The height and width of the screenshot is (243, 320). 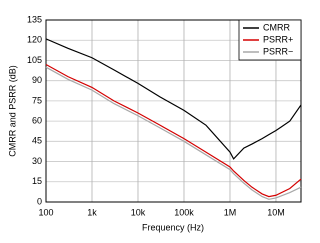 I want to click on legend-label: CMRR, so click(x=276, y=27).